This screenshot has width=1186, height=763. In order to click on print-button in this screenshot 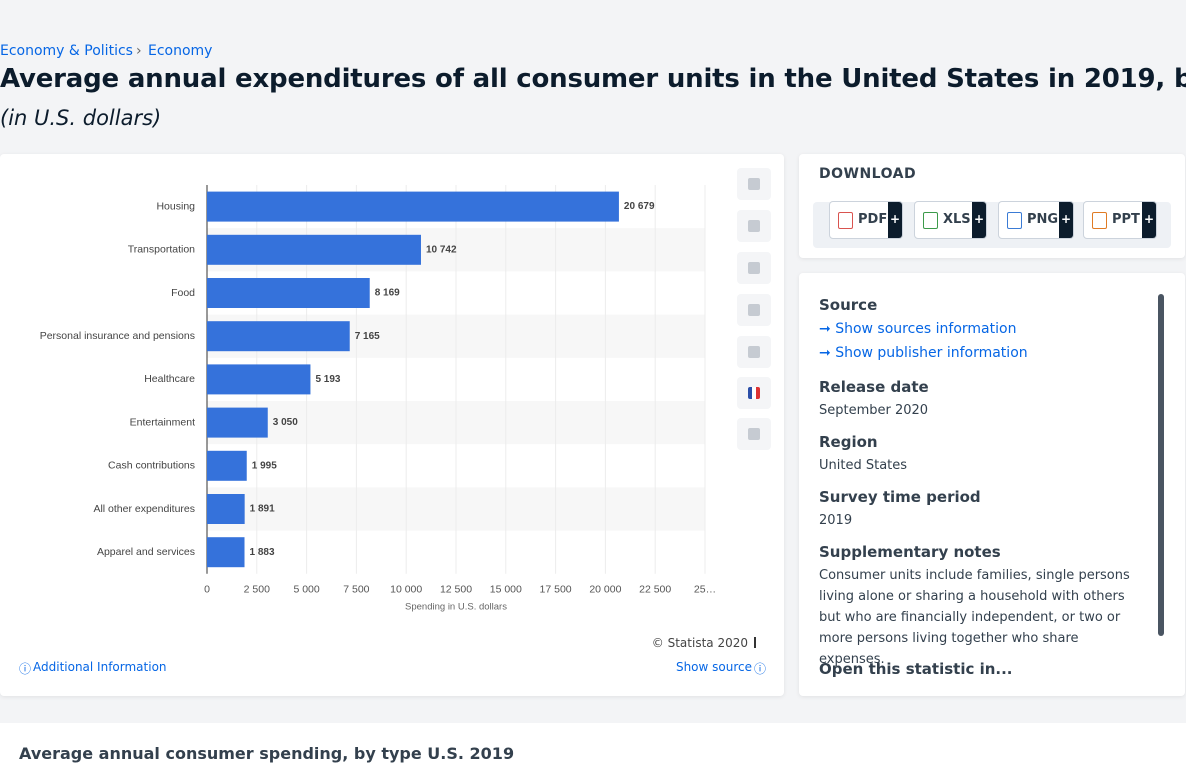, I will do `click(754, 434)`.